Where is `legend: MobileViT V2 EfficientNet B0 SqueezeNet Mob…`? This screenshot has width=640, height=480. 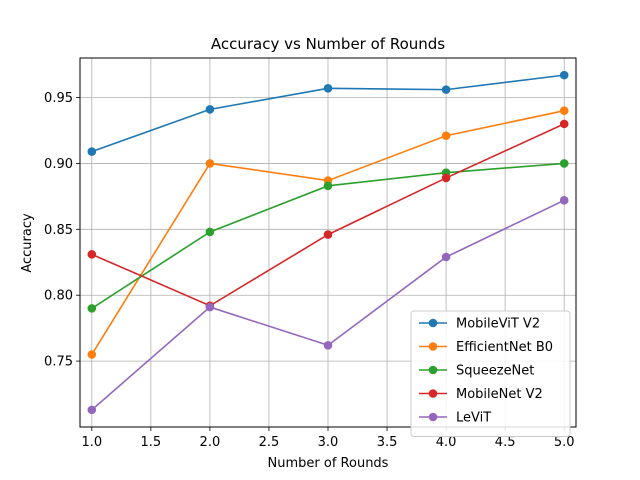 legend: MobileViT V2 EfficientNet B0 SqueezeNet Mob… is located at coordinates (490, 373).